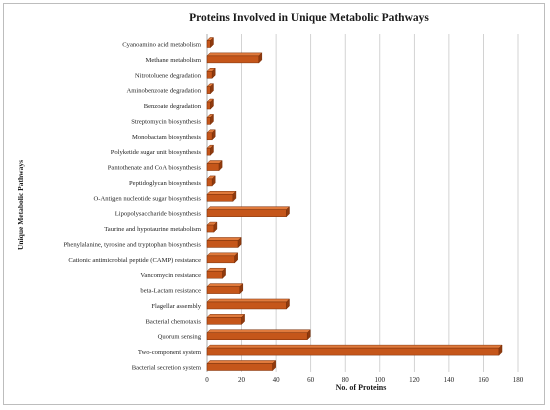  Describe the element at coordinates (346, 380) in the screenshot. I see `x-tick-label: 80` at that location.